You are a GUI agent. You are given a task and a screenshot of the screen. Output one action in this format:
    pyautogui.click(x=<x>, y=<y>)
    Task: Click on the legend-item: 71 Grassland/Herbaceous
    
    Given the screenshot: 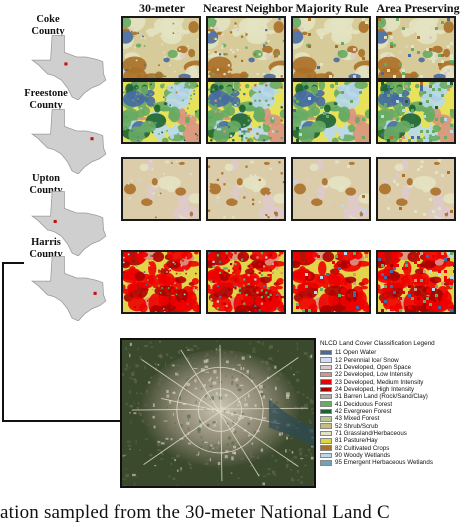 What is the action you would take?
    pyautogui.click(x=396, y=433)
    